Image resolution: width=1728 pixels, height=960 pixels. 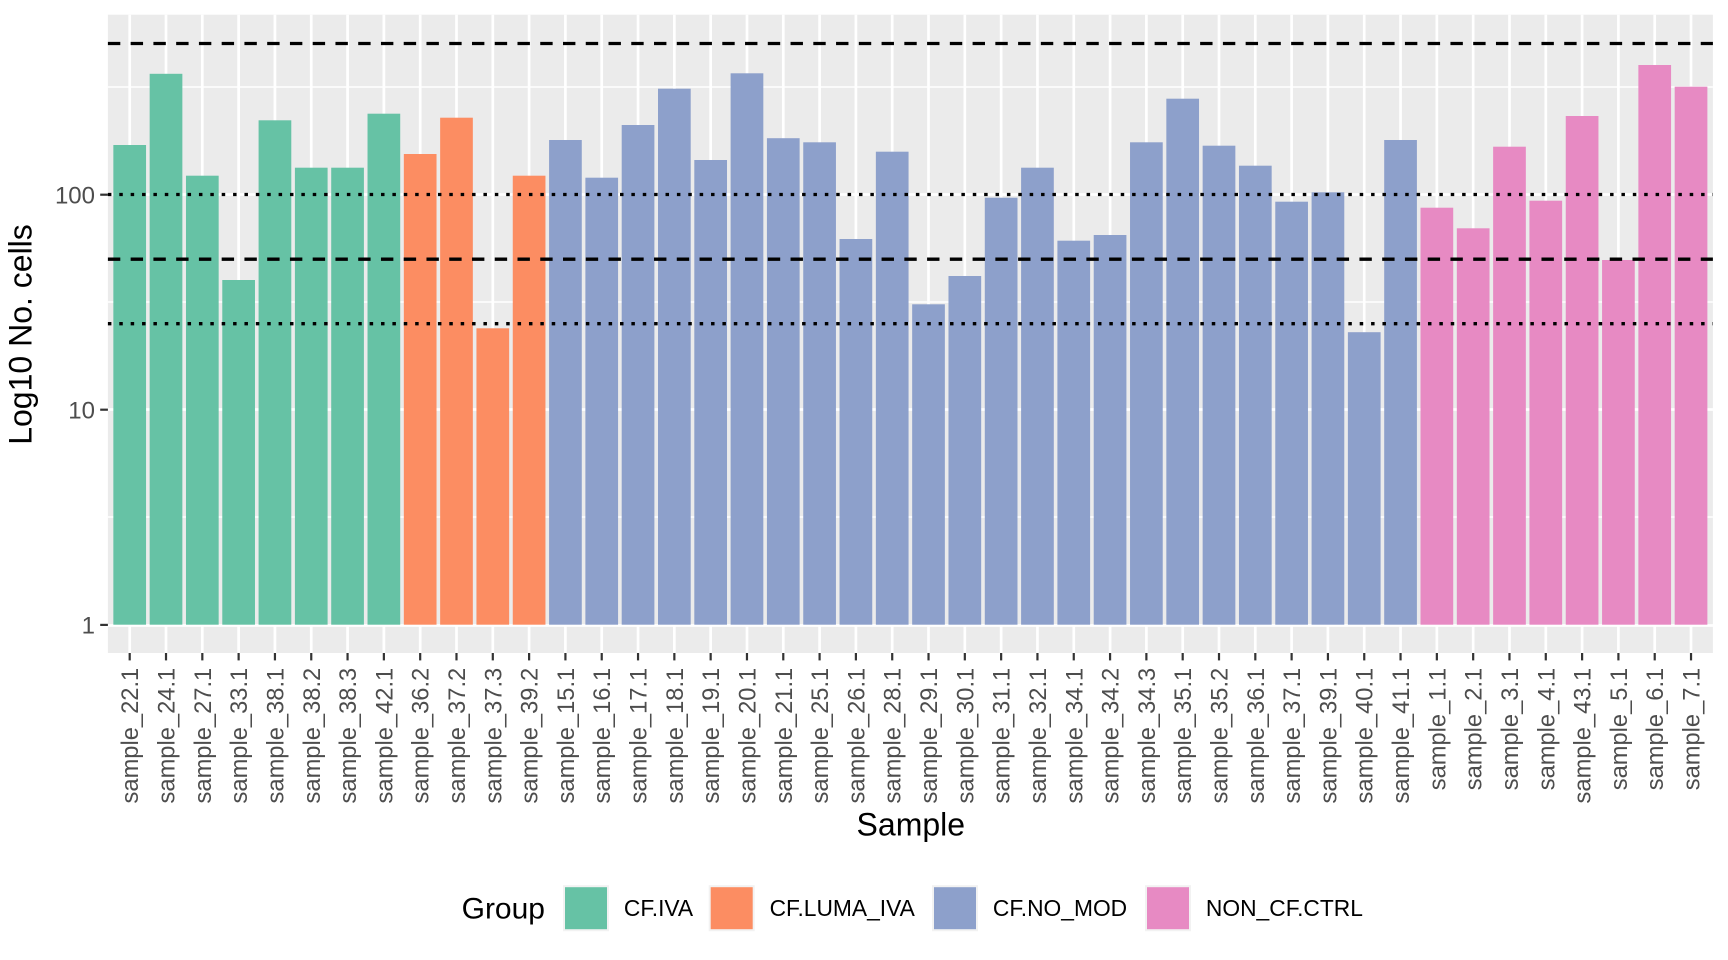 What do you see at coordinates (1402, 736) in the screenshot?
I see `svg-text: sample_41.1` at bounding box center [1402, 736].